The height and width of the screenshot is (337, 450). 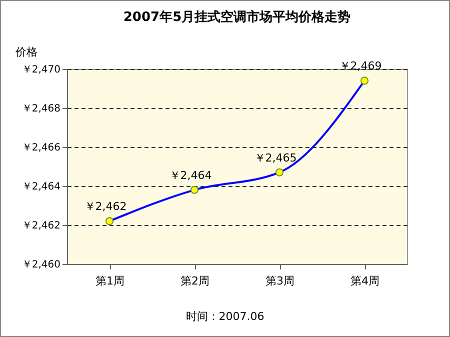 What do you see at coordinates (41, 109) in the screenshot?
I see `y-tick-label: ￥2,468` at bounding box center [41, 109].